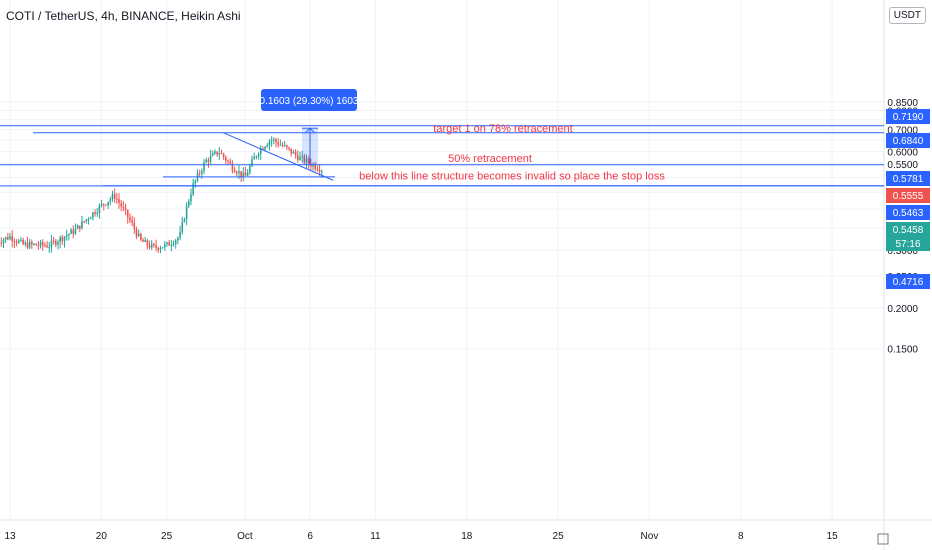 The image size is (932, 550). I want to click on price-label: 0.5463, so click(908, 213).